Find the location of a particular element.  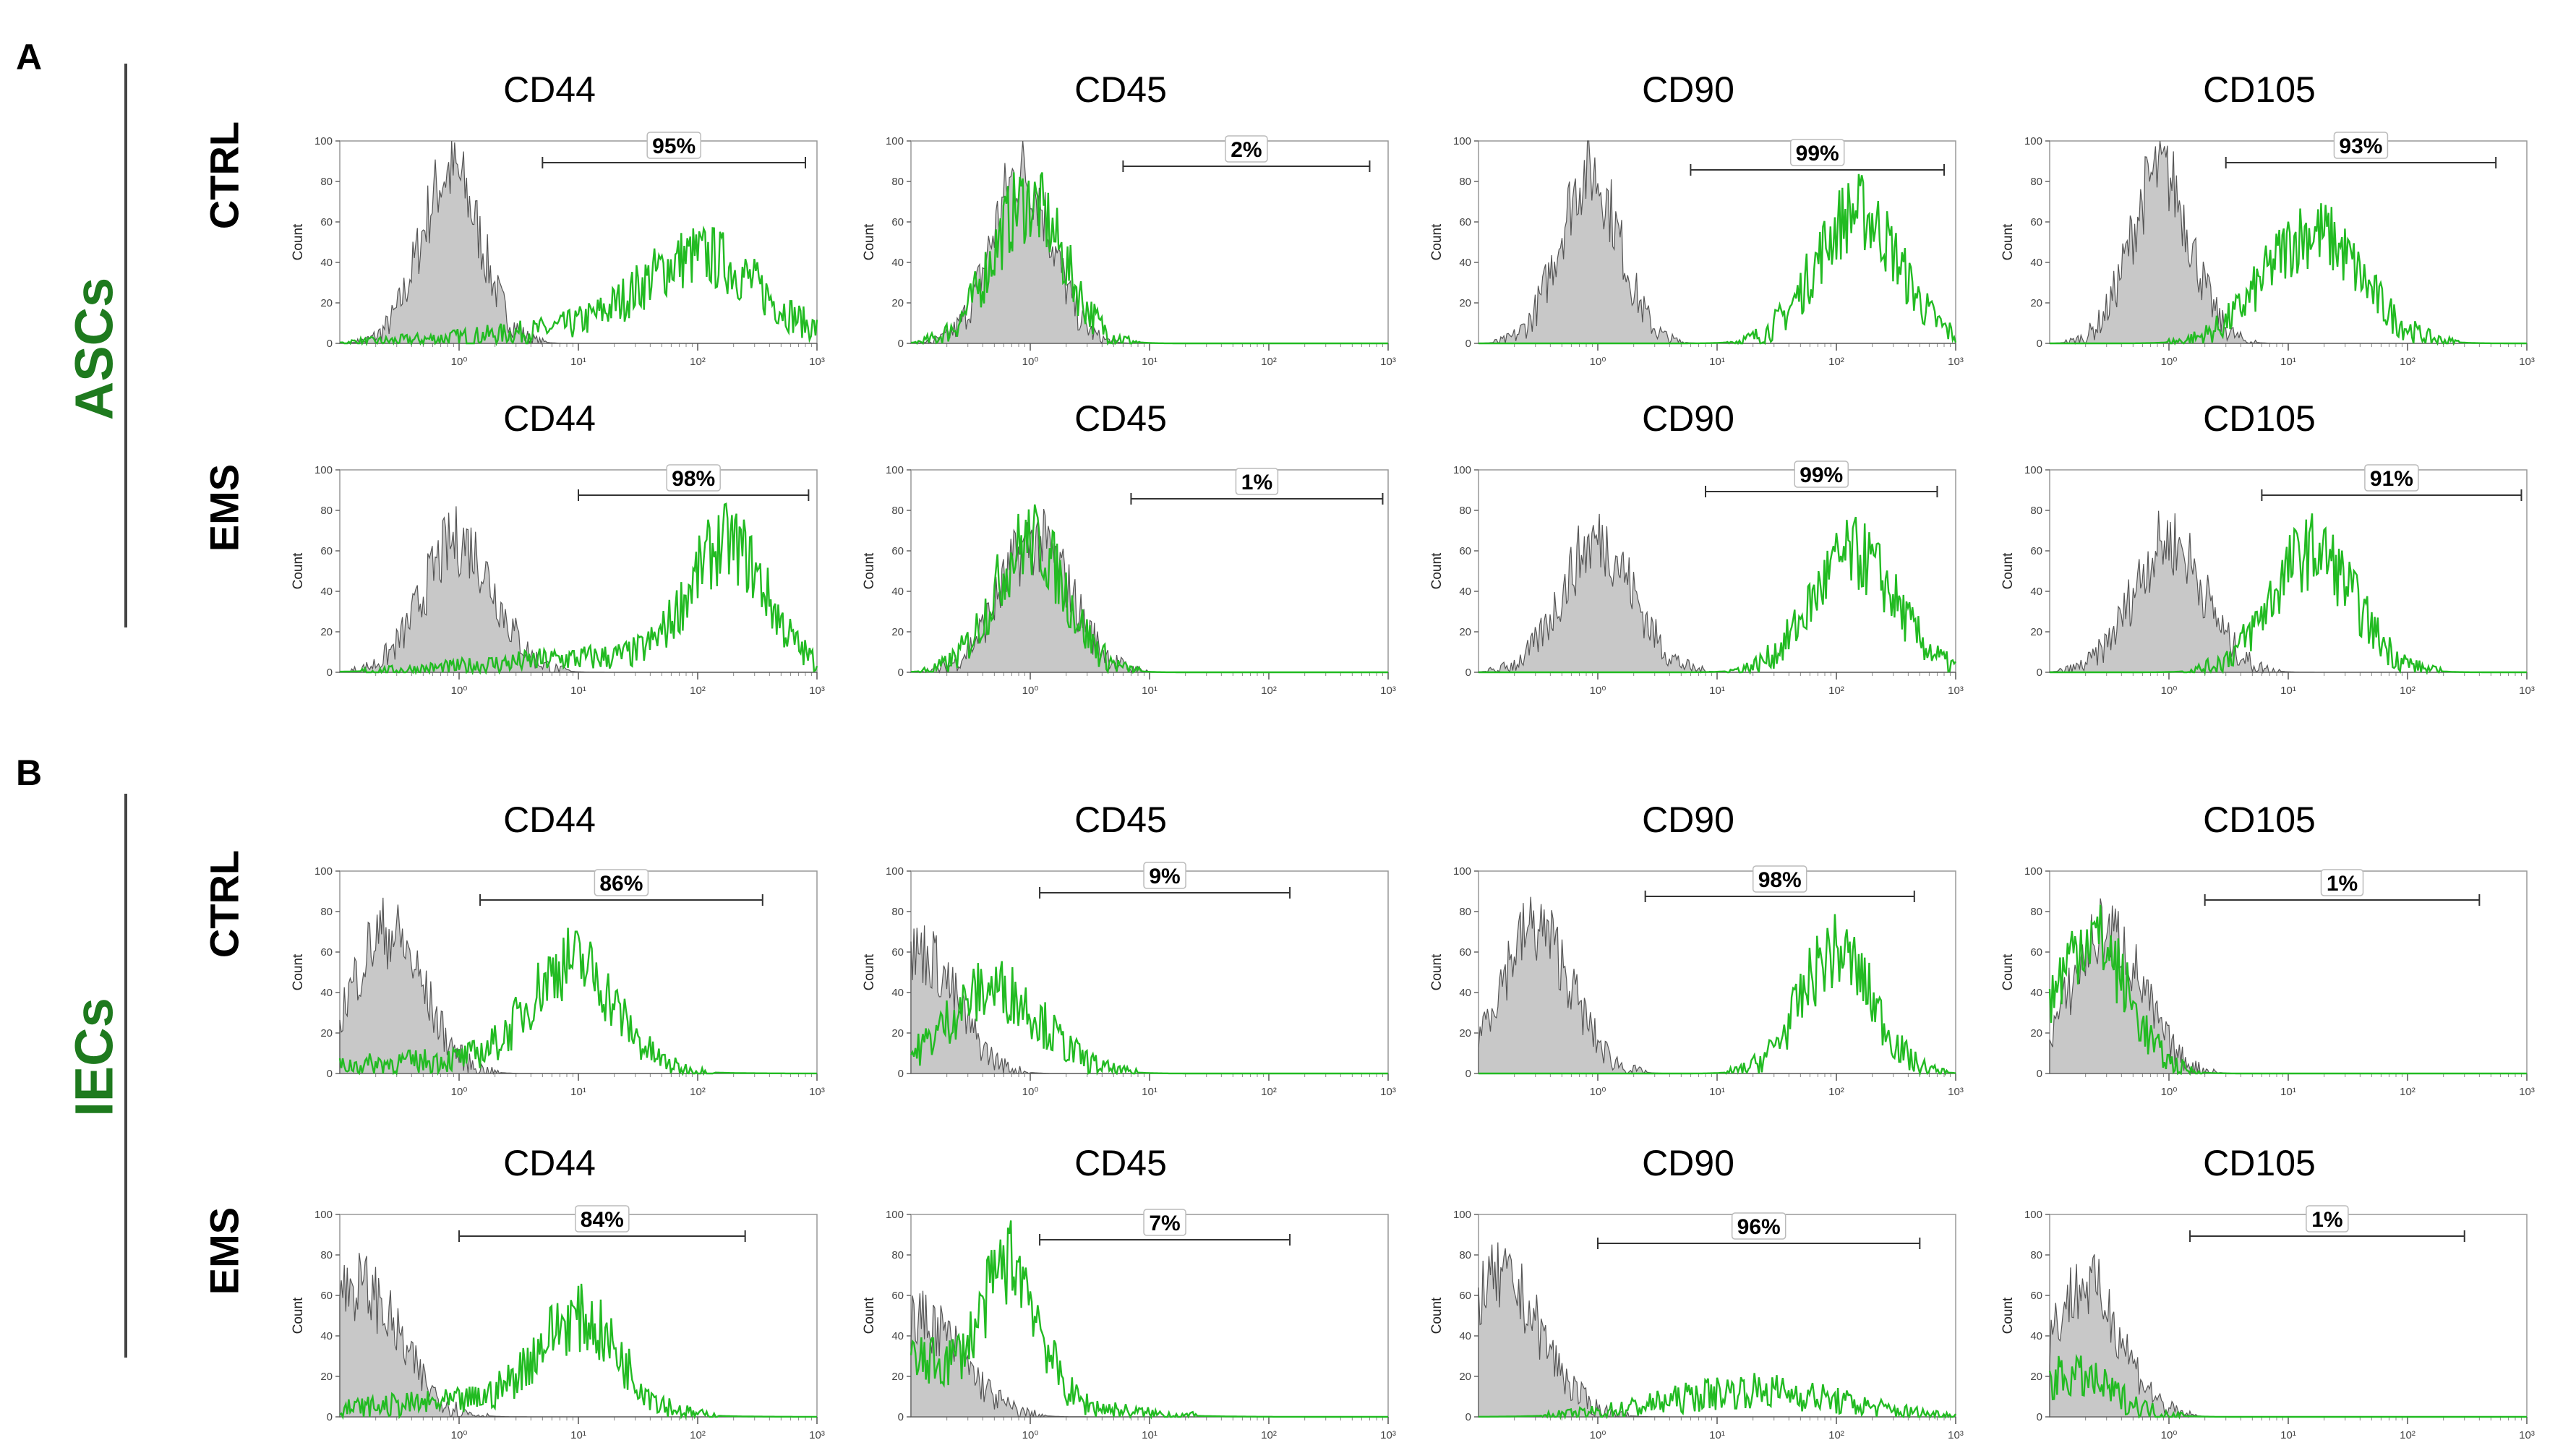

row-label-ems-ascs: EMS is located at coordinates (224, 507).